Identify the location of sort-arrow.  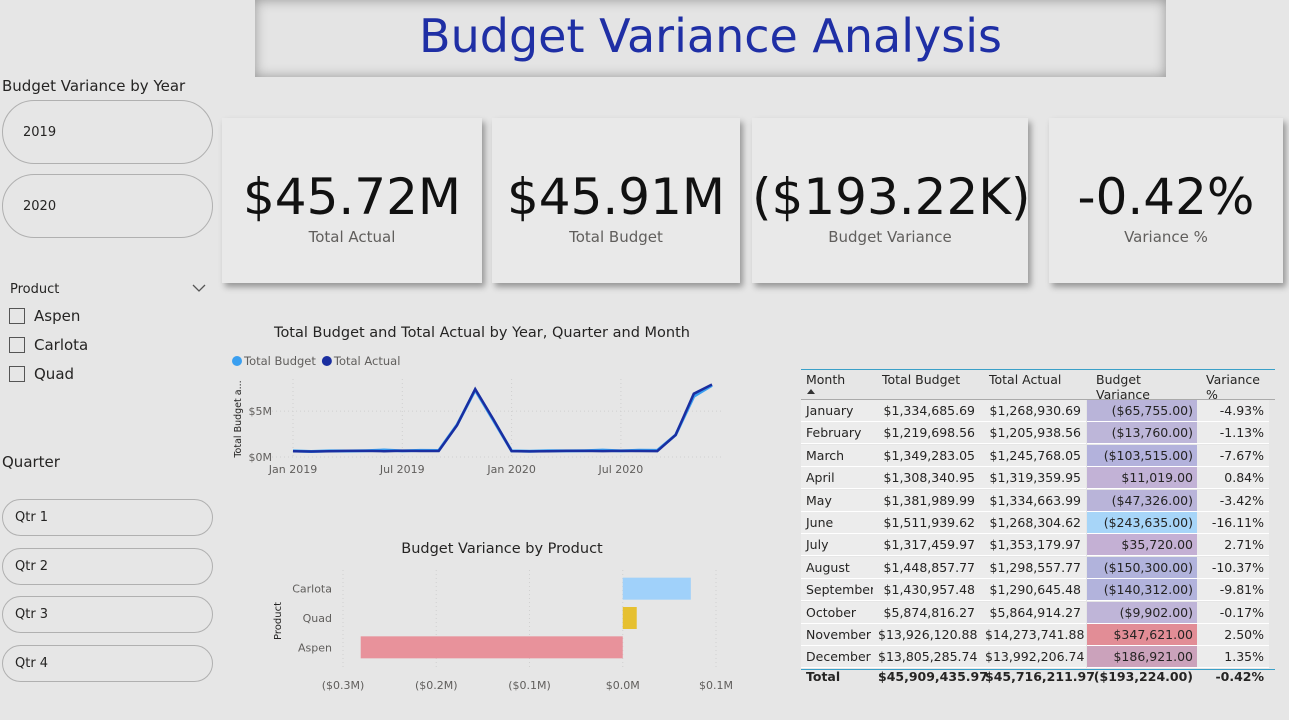
(811, 391).